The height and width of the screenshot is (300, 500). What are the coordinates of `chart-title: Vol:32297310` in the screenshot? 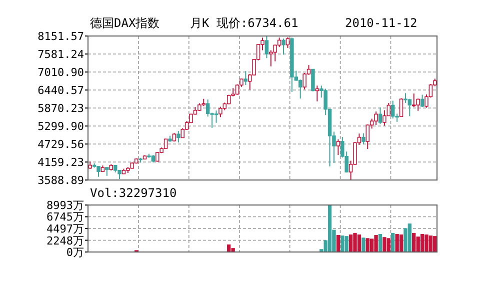 It's located at (133, 193).